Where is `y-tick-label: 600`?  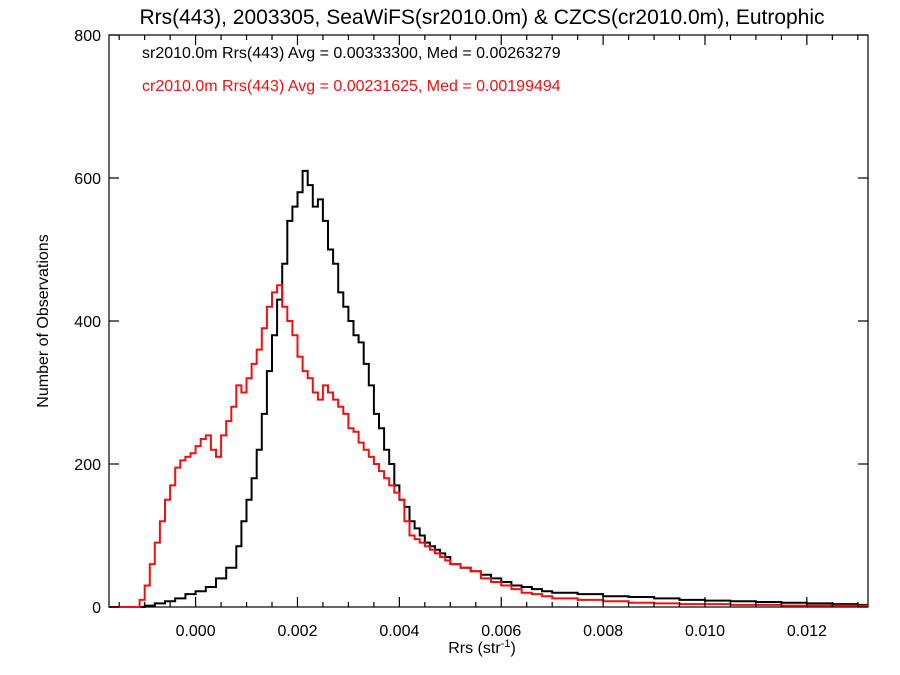
y-tick-label: 600 is located at coordinates (87, 179).